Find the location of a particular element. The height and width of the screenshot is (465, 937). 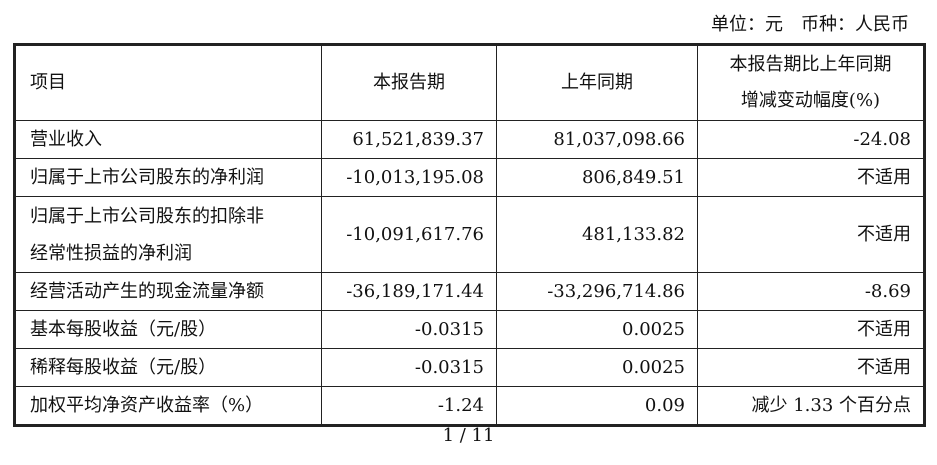

prior-value: 806,849.51 is located at coordinates (633, 177).